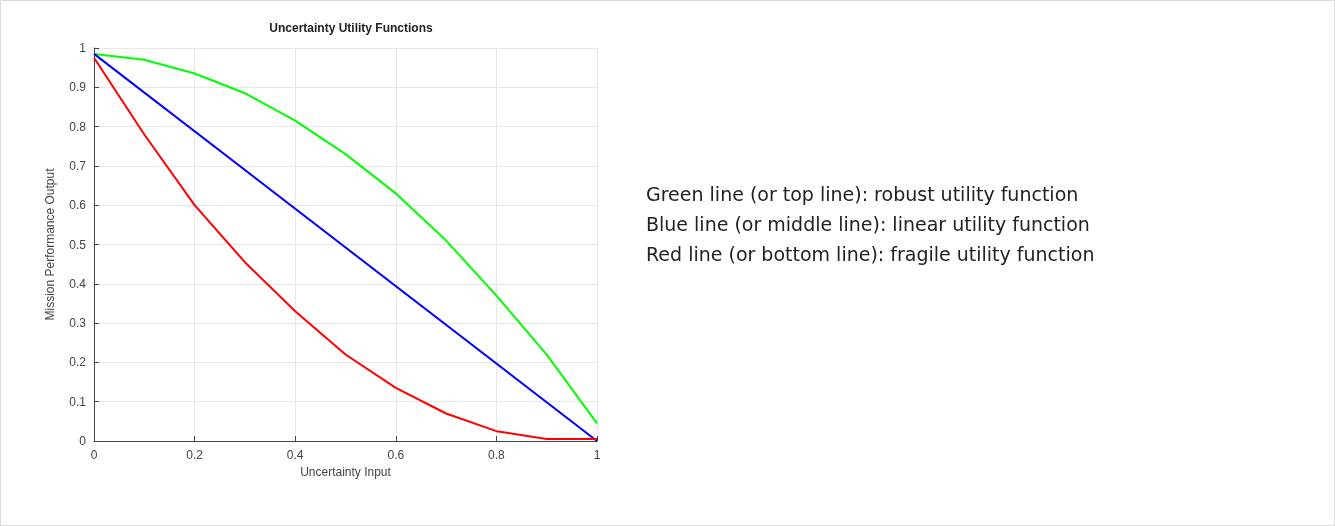 Image resolution: width=1335 pixels, height=526 pixels. I want to click on y-tick-label: 0, so click(83, 441).